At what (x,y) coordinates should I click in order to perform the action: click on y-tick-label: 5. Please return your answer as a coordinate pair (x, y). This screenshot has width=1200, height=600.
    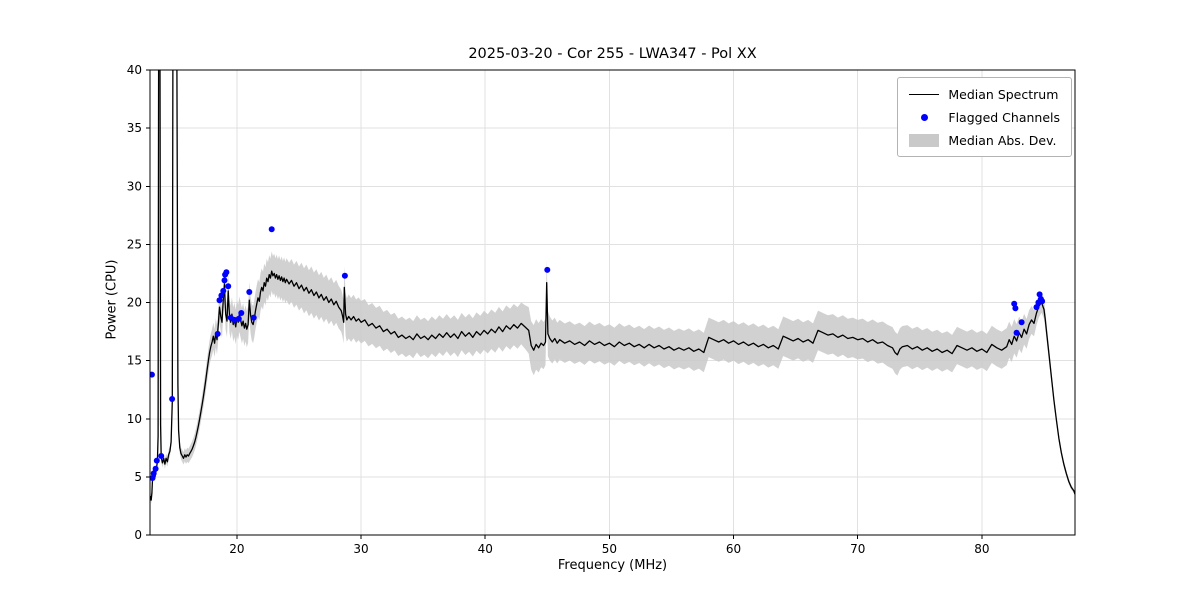
    Looking at the image, I should click on (138, 477).